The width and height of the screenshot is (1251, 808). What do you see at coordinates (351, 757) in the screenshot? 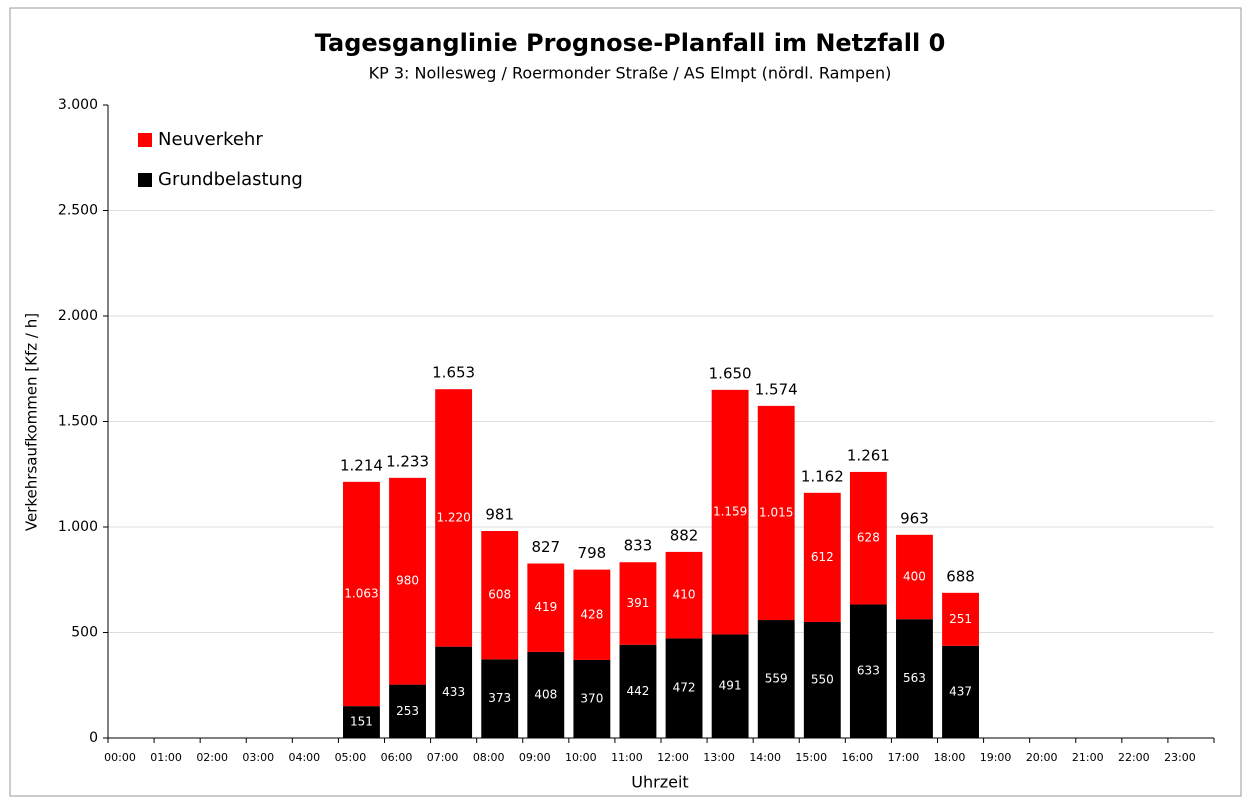
I see `x-tick-label: 05:00` at bounding box center [351, 757].